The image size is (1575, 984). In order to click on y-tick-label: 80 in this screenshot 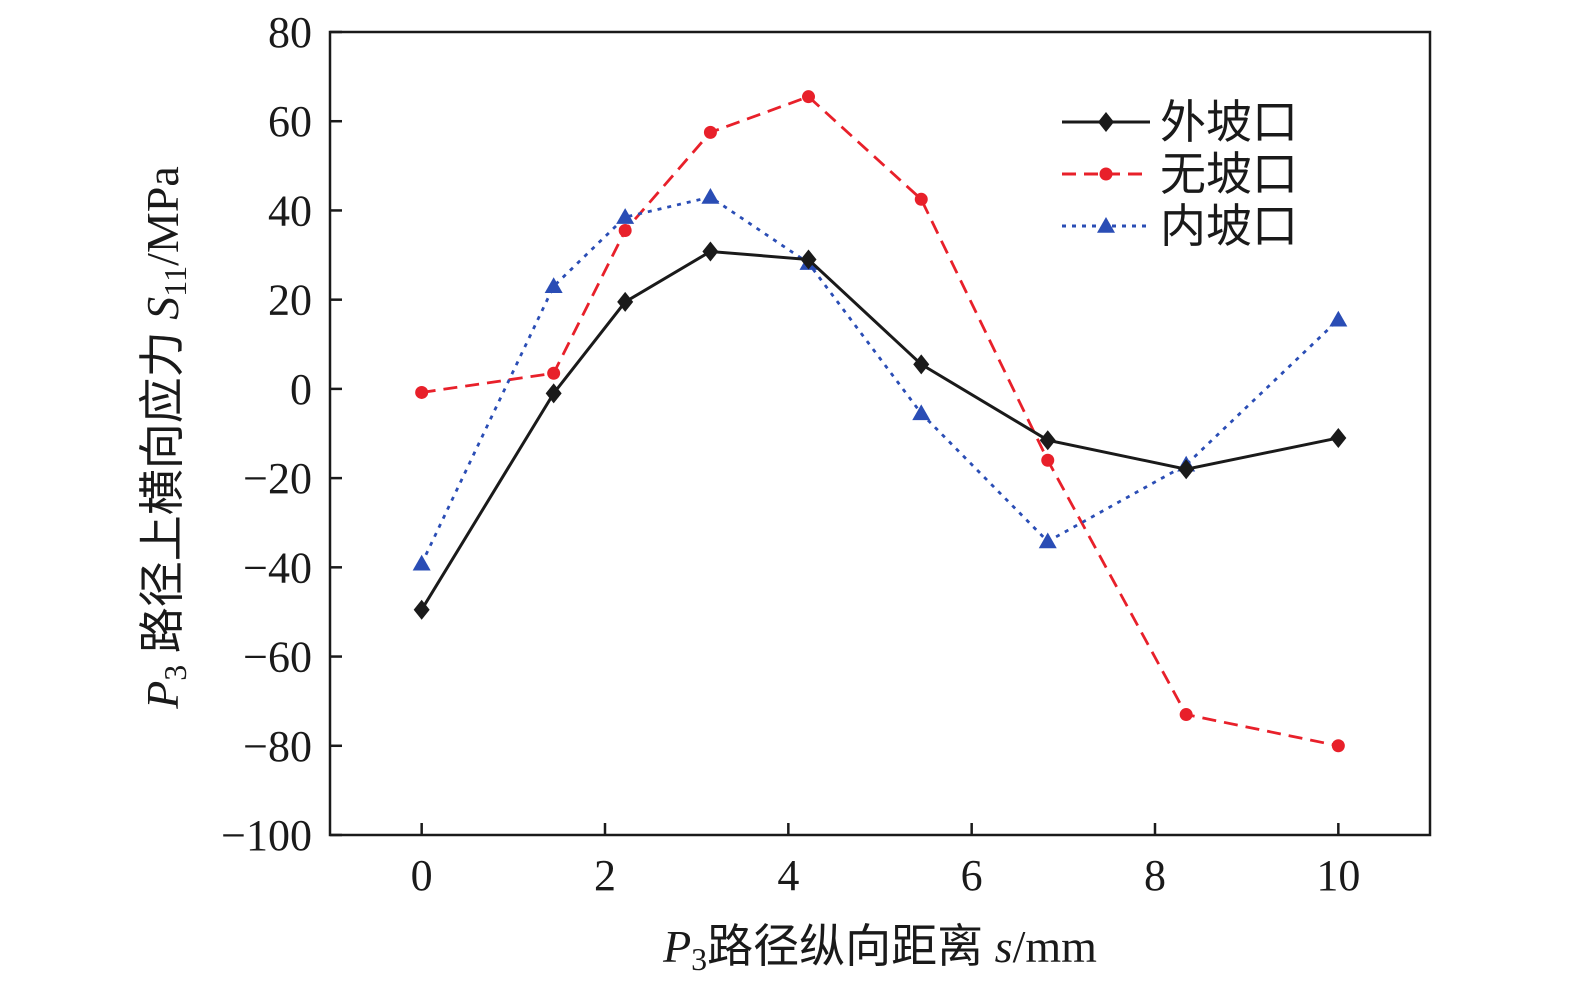, I will do `click(290, 32)`.